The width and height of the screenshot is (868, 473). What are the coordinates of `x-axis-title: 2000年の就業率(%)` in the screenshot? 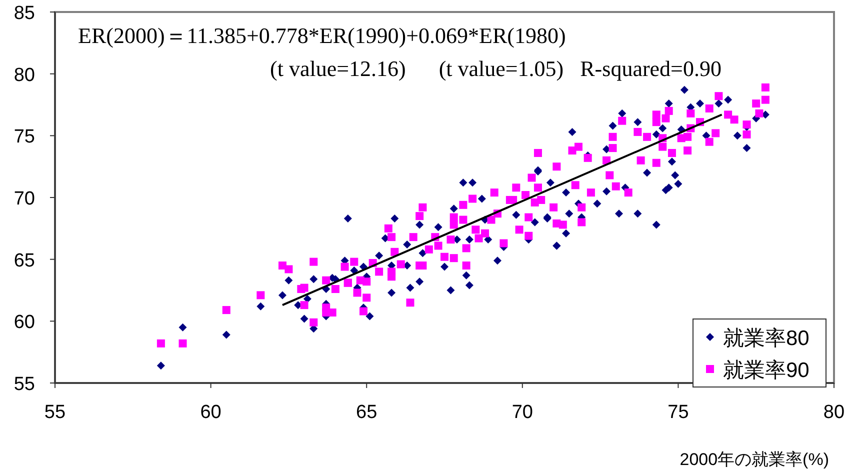 It's located at (754, 459).